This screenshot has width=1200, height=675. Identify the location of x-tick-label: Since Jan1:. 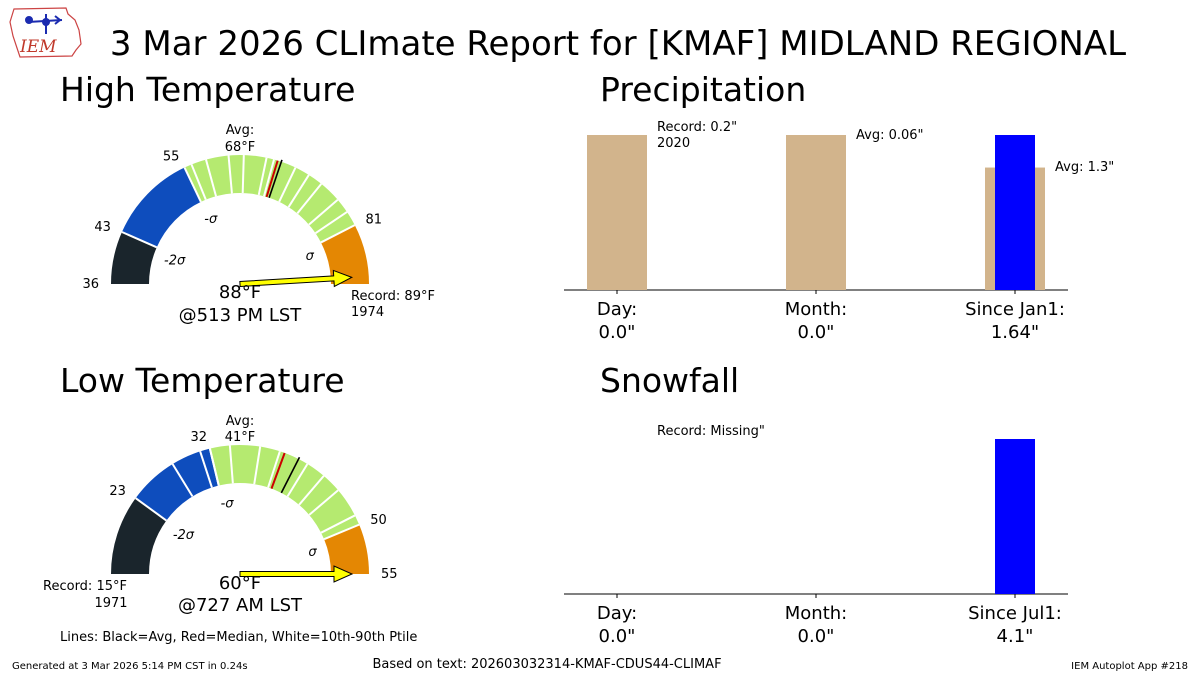
(1015, 309).